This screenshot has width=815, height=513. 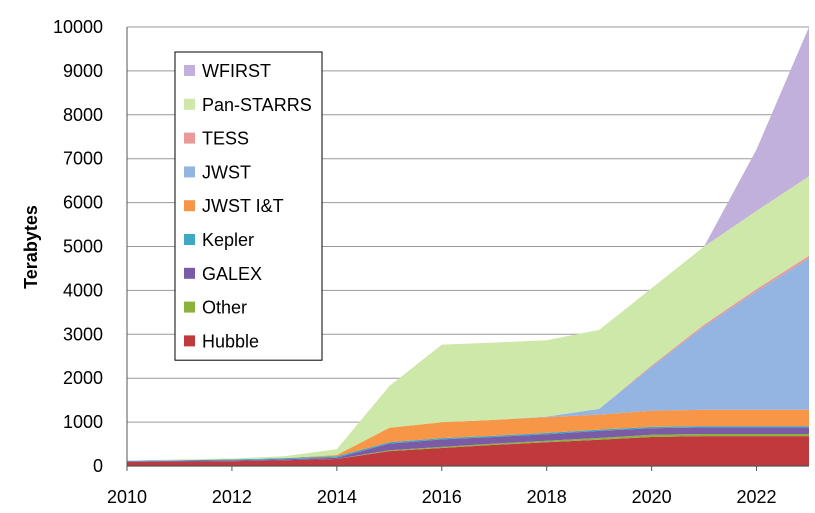 I want to click on x-tick-label: 2020, so click(x=652, y=497).